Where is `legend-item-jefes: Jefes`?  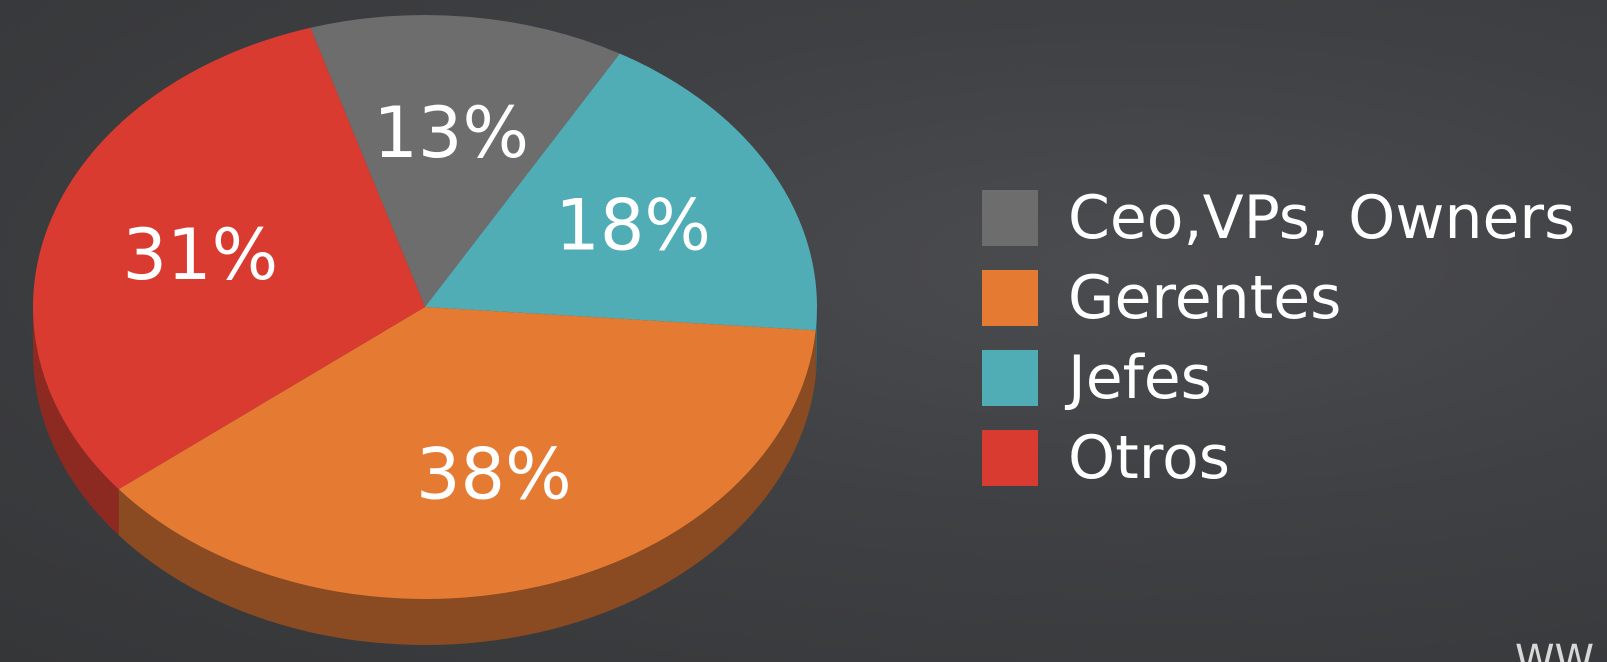 legend-item-jefes: Jefes is located at coordinates (1278, 378).